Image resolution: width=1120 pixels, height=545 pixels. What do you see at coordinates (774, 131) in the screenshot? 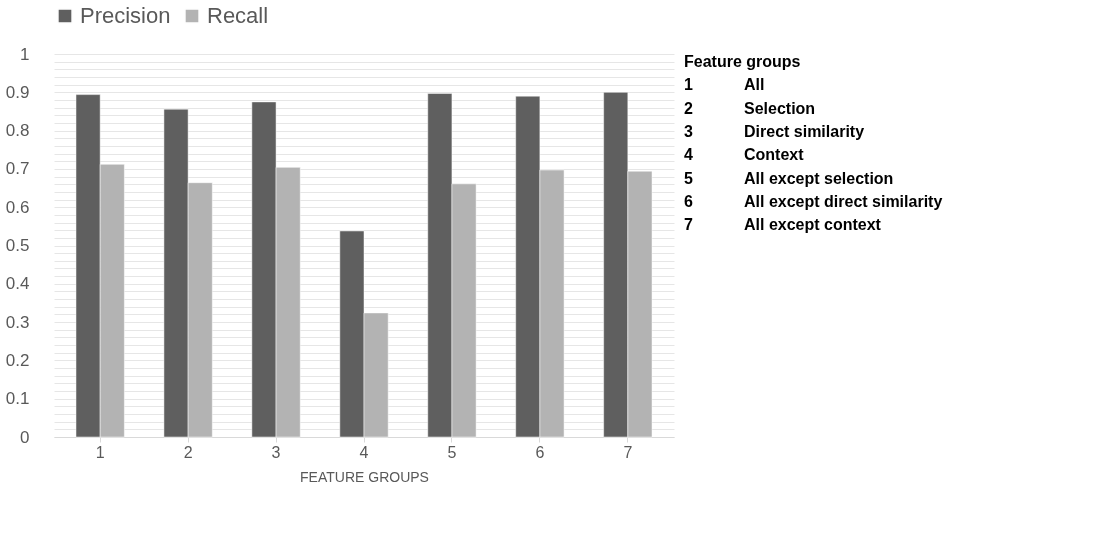
I see `text: 3 Direct similarity` at bounding box center [774, 131].